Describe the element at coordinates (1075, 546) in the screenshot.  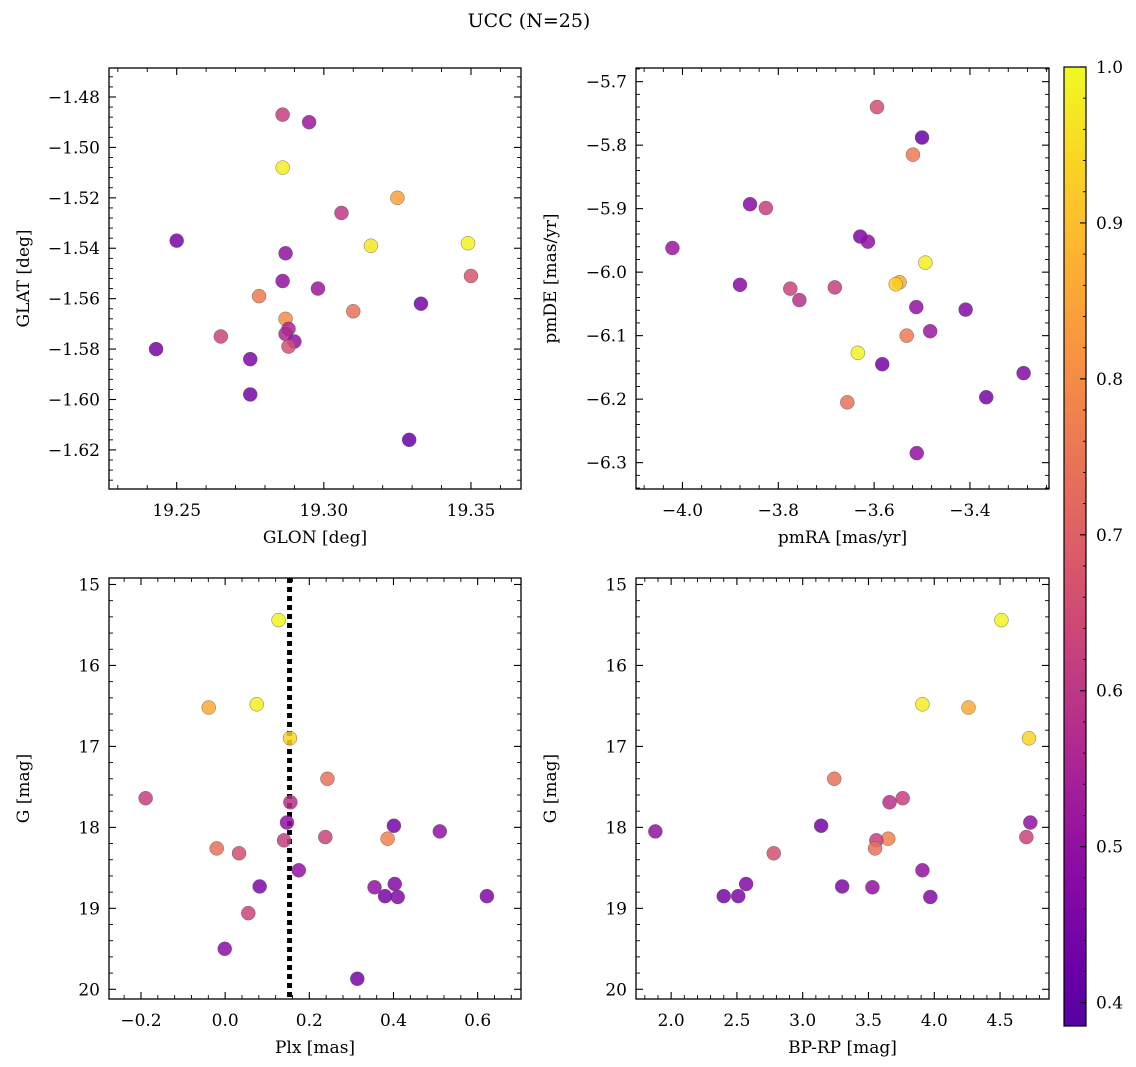
I see `colorbar-gradient` at that location.